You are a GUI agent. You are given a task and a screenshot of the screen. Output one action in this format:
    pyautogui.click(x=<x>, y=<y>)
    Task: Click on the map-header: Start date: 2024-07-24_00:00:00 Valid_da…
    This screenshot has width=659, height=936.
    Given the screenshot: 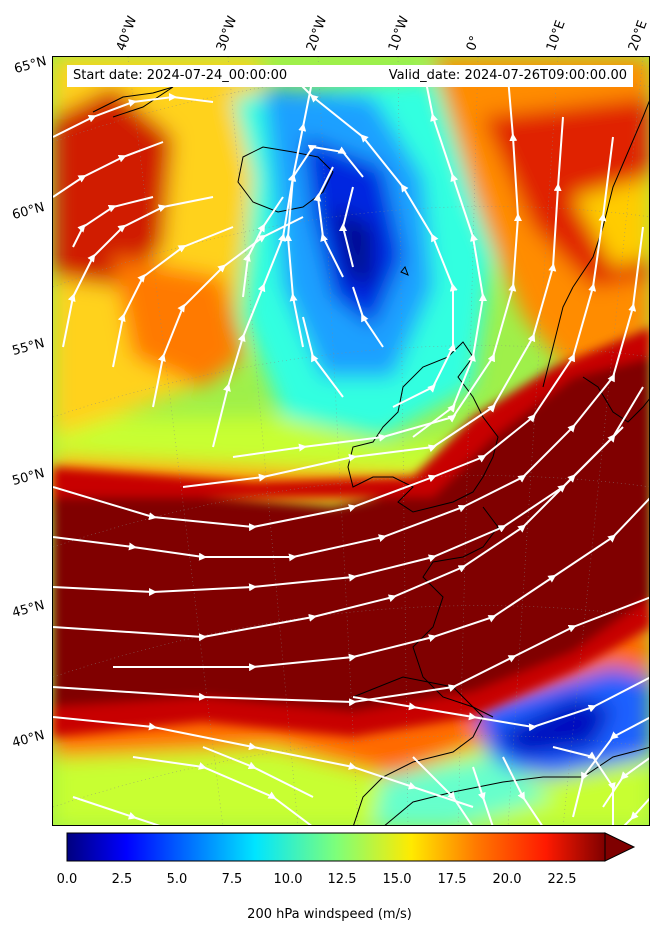 What is the action you would take?
    pyautogui.click(x=350, y=76)
    